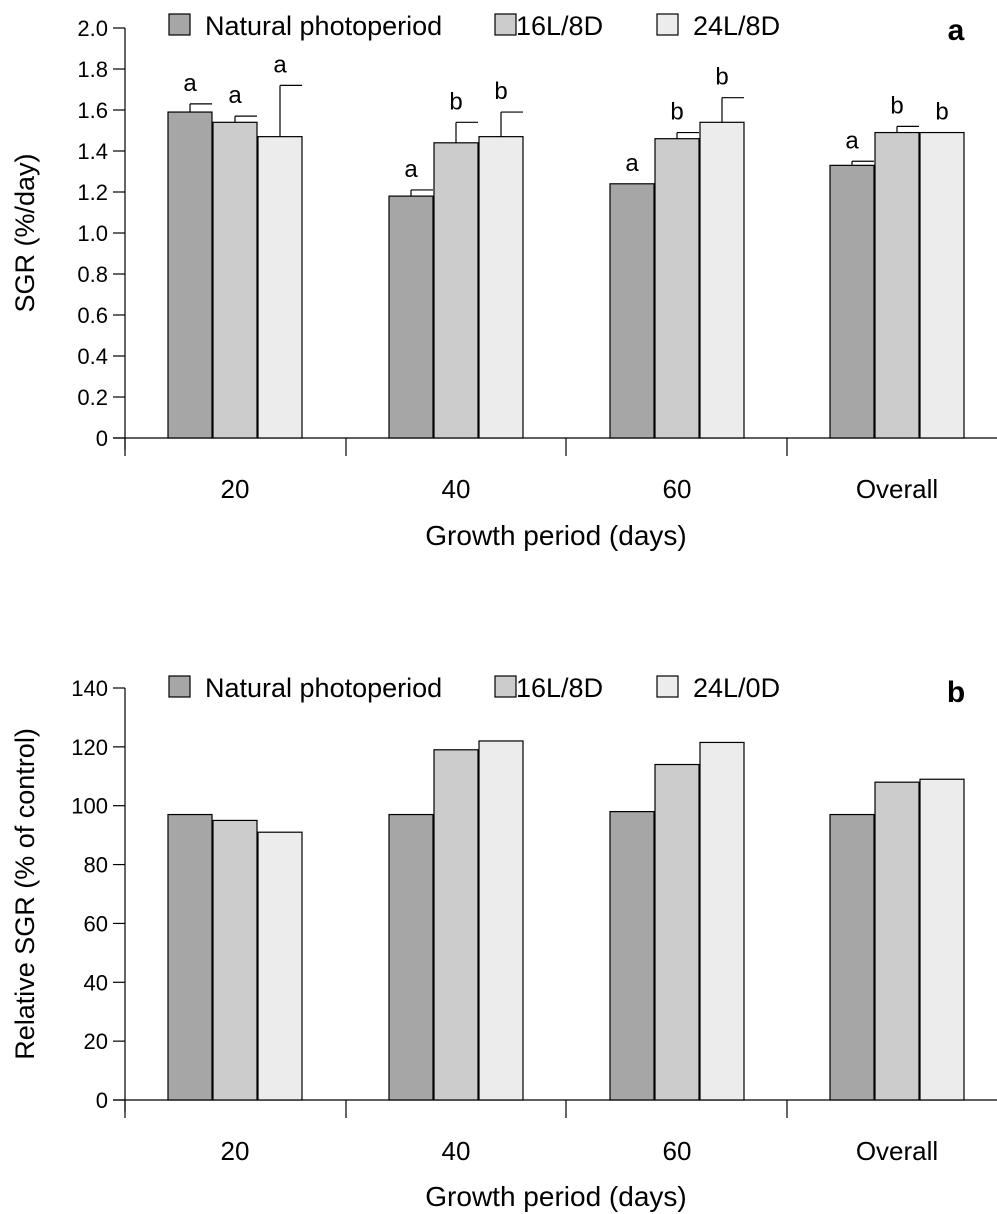  What do you see at coordinates (92, 151) in the screenshot?
I see `y-tick-label: 1.4` at bounding box center [92, 151].